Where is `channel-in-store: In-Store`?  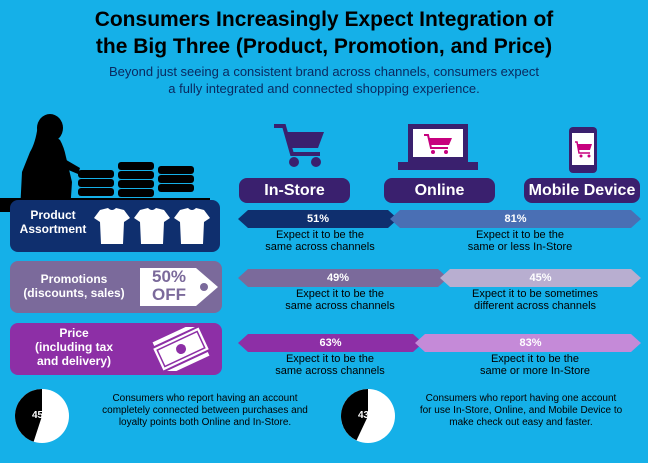
channel-in-store: In-Store is located at coordinates (294, 190).